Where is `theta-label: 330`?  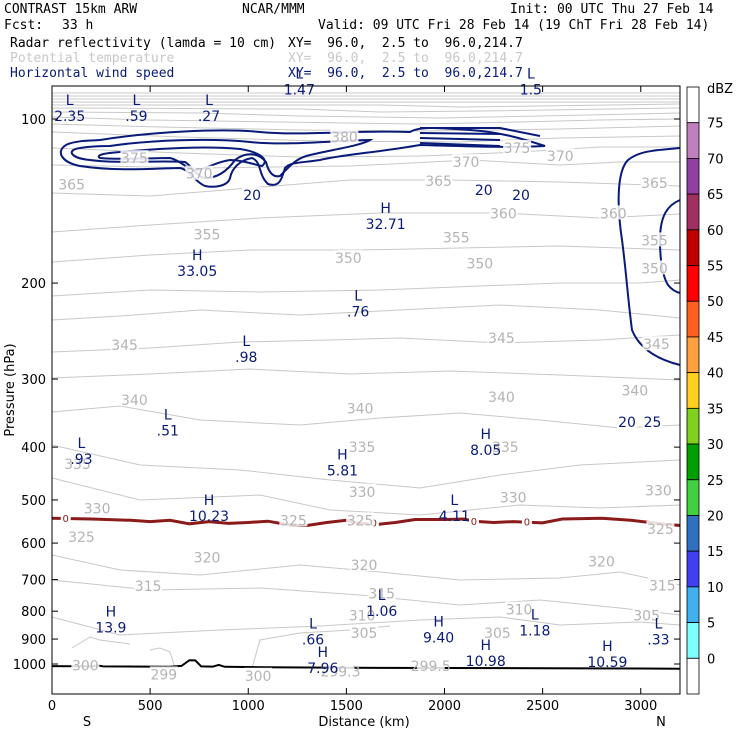 theta-label: 330 is located at coordinates (362, 493).